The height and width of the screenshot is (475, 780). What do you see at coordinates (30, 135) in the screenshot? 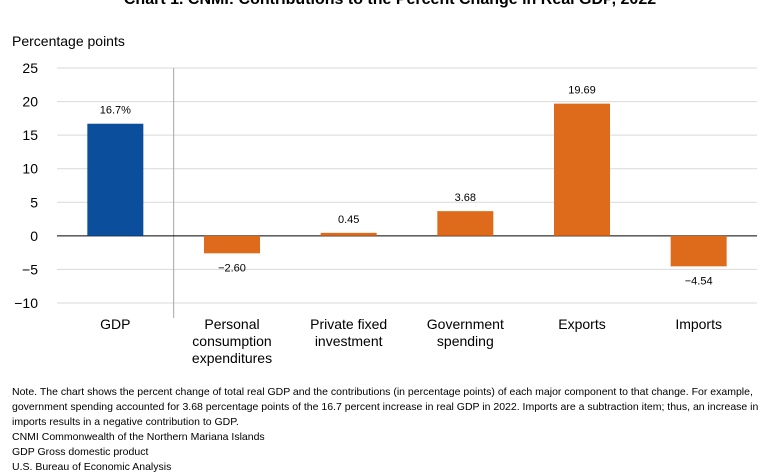
I see `y-tick-label: 15` at bounding box center [30, 135].